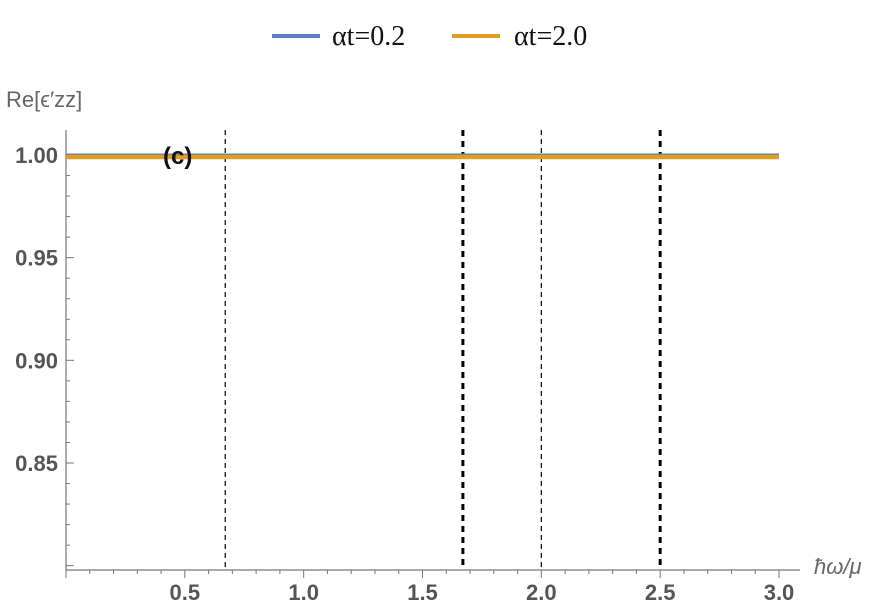 The image size is (878, 613). What do you see at coordinates (838, 566) in the screenshot?
I see `x-axis-title: ħω/μ` at bounding box center [838, 566].